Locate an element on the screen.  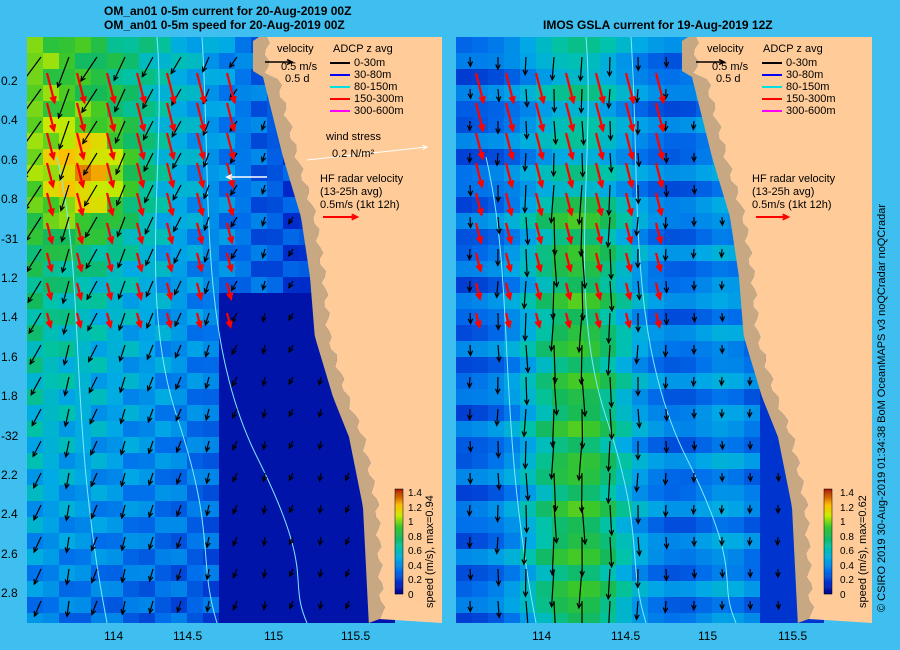
y-tick-label: 1.8 is located at coordinates (9, 396).